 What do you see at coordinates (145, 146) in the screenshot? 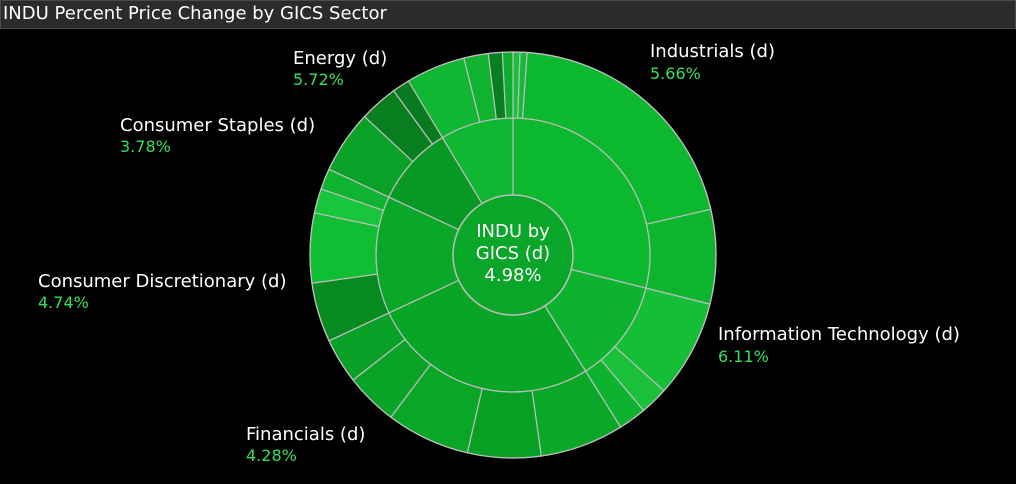
I see `label-consstaples-value: 3.78%` at bounding box center [145, 146].